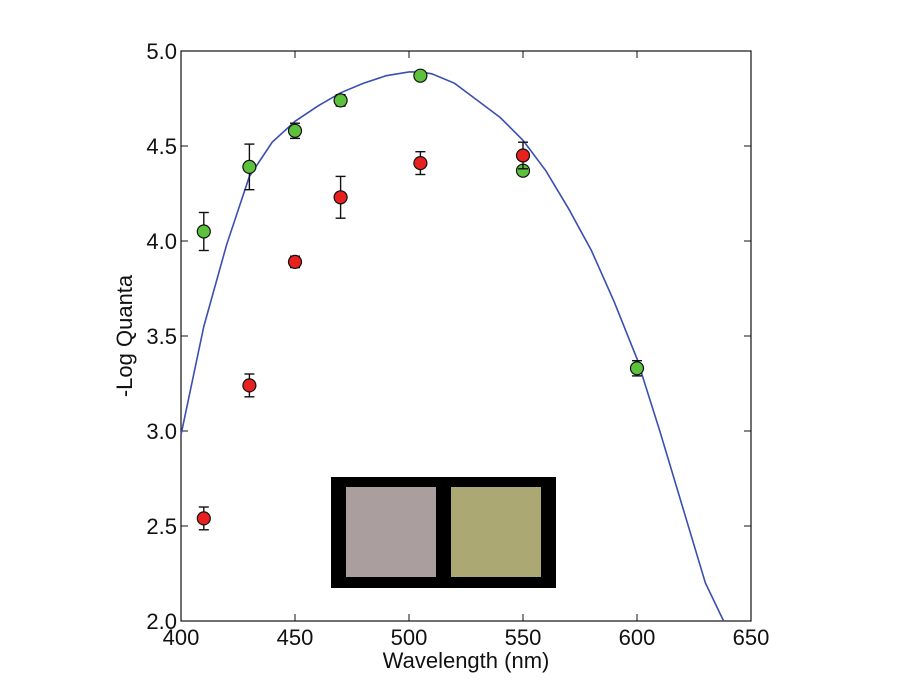 Image resolution: width=900 pixels, height=697 pixels. What do you see at coordinates (466, 660) in the screenshot?
I see `x-axis-title: Wavelength (nm)` at bounding box center [466, 660].